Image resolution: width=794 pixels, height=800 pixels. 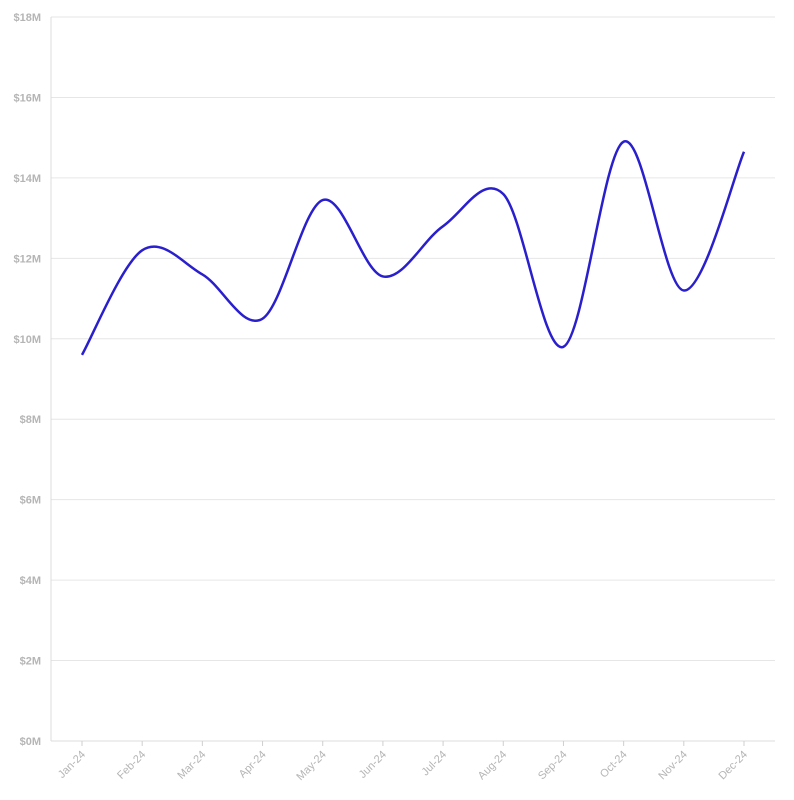 What do you see at coordinates (27, 98) in the screenshot?
I see `y-tick-label: $16M` at bounding box center [27, 98].